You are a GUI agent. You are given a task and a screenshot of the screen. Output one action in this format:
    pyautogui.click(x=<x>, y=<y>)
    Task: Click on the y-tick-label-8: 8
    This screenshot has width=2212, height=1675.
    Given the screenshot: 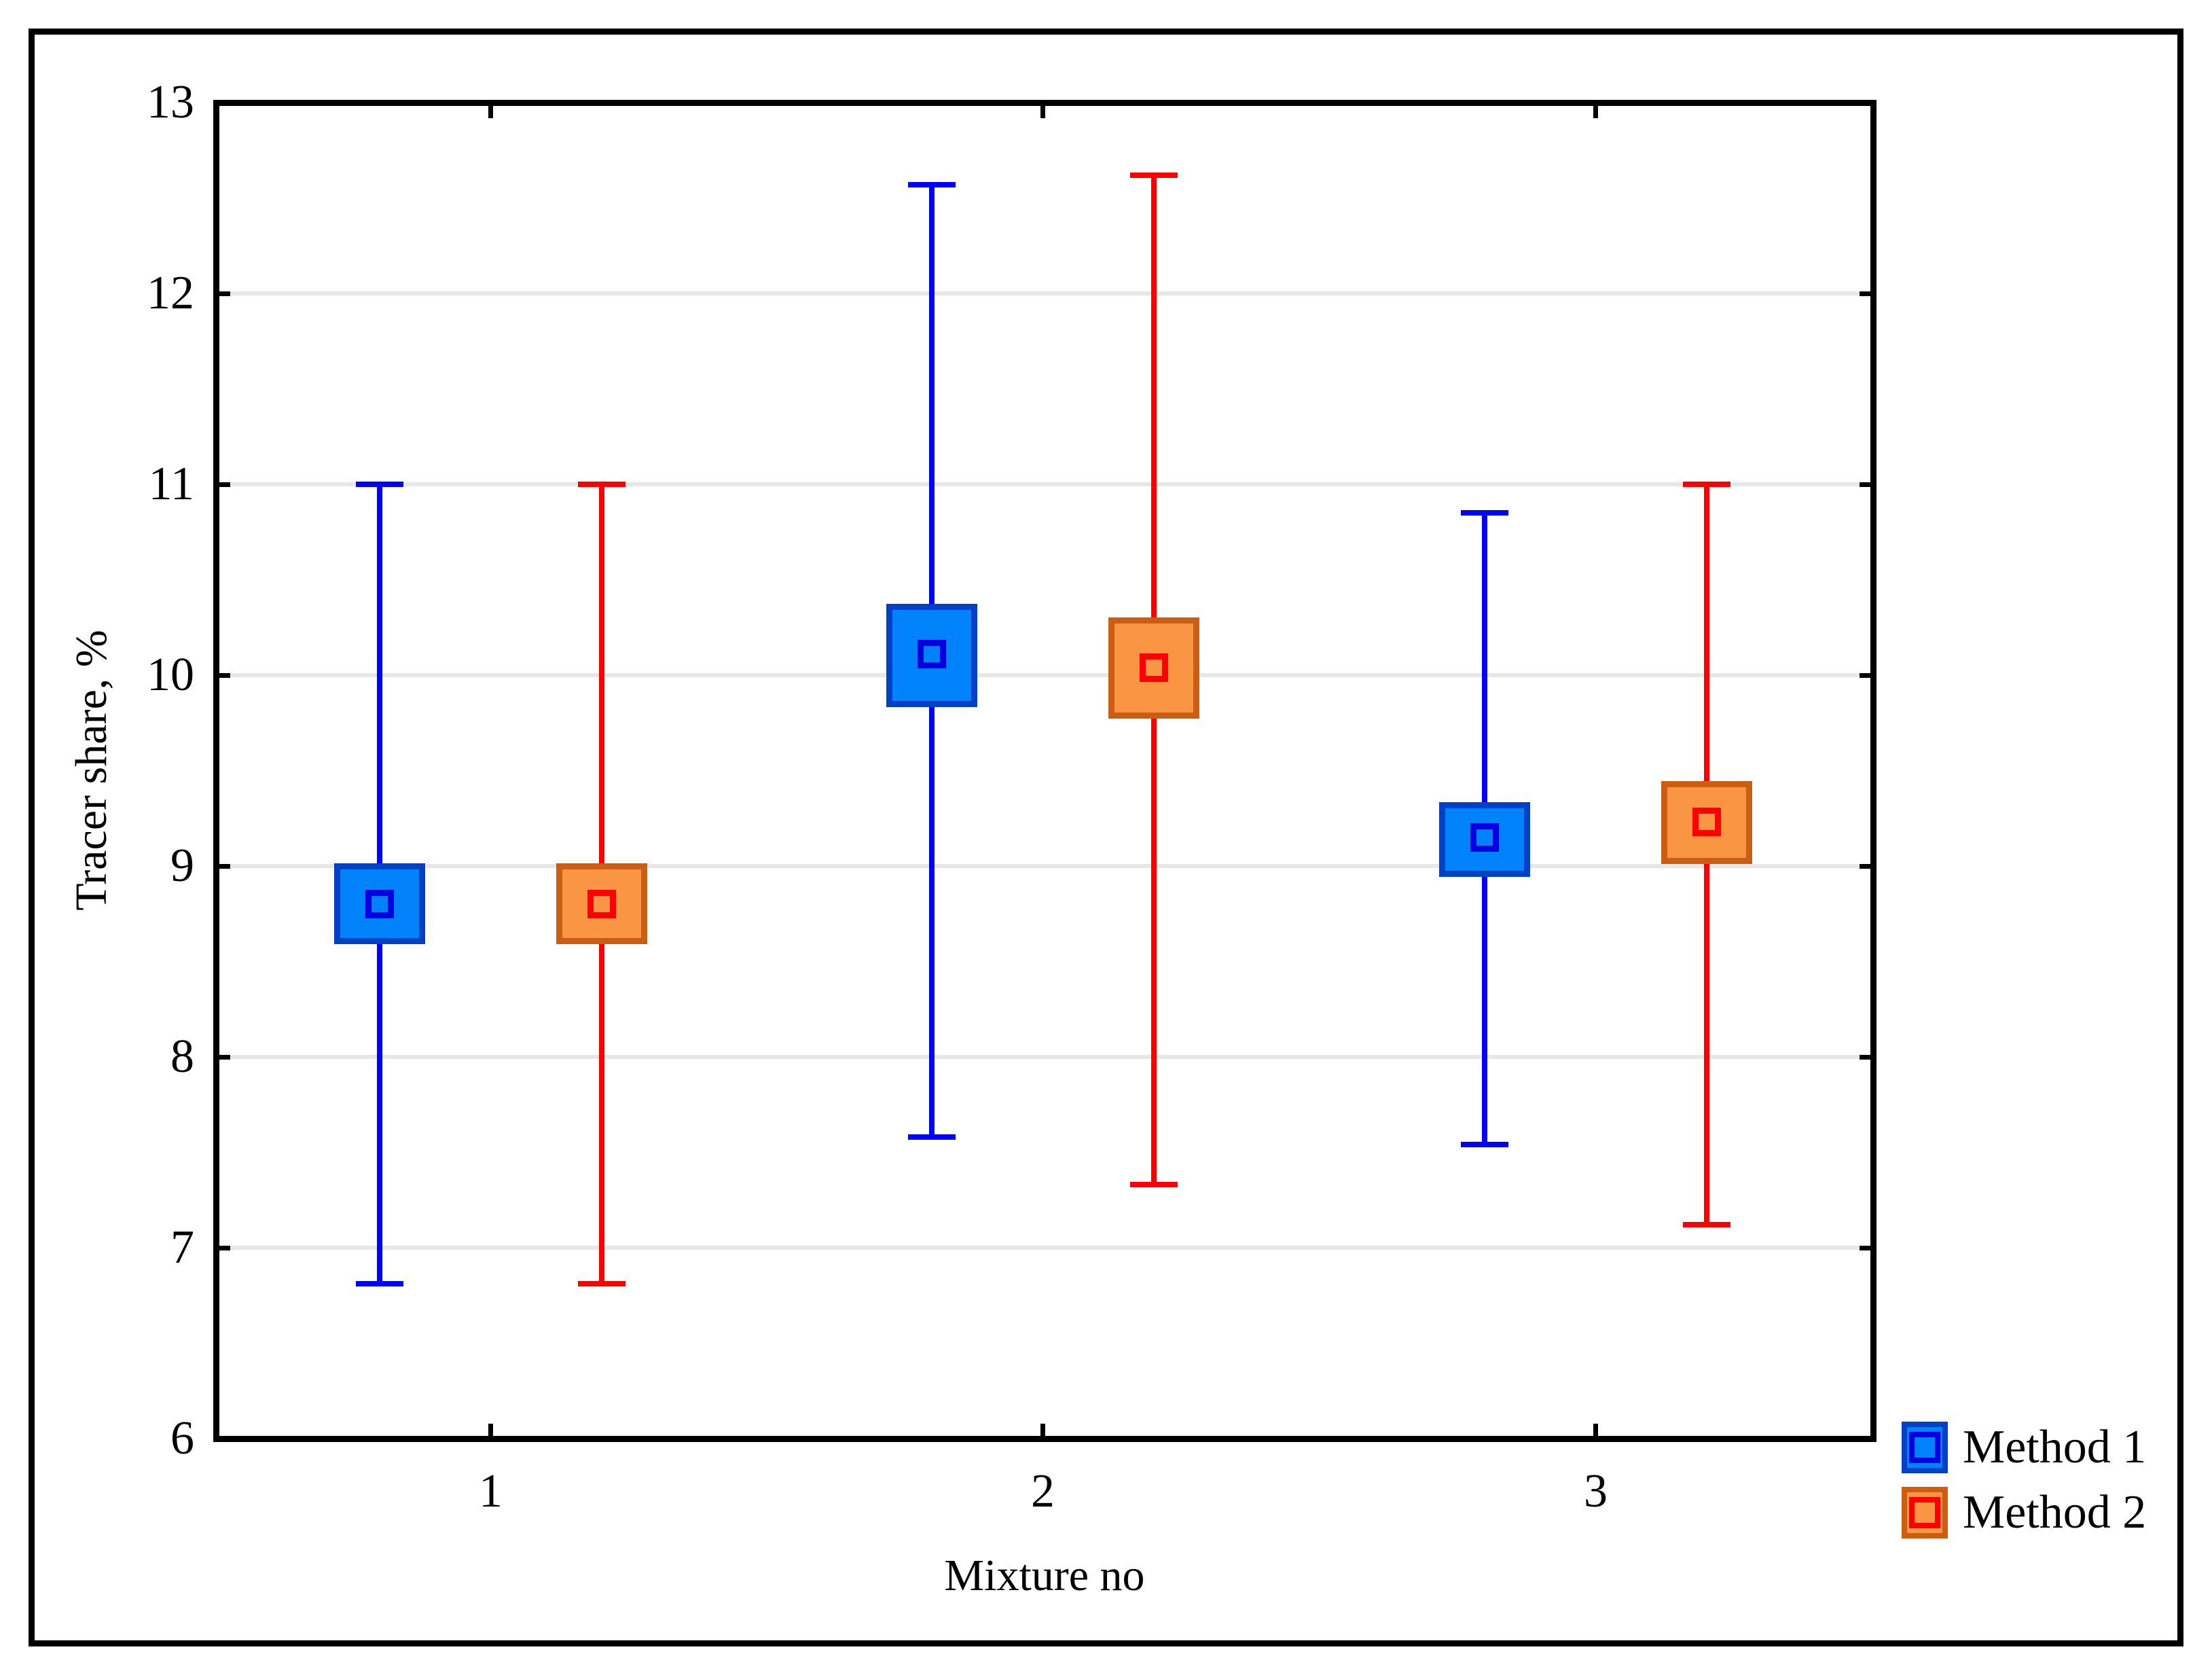 What is the action you would take?
    pyautogui.click(x=182, y=1056)
    